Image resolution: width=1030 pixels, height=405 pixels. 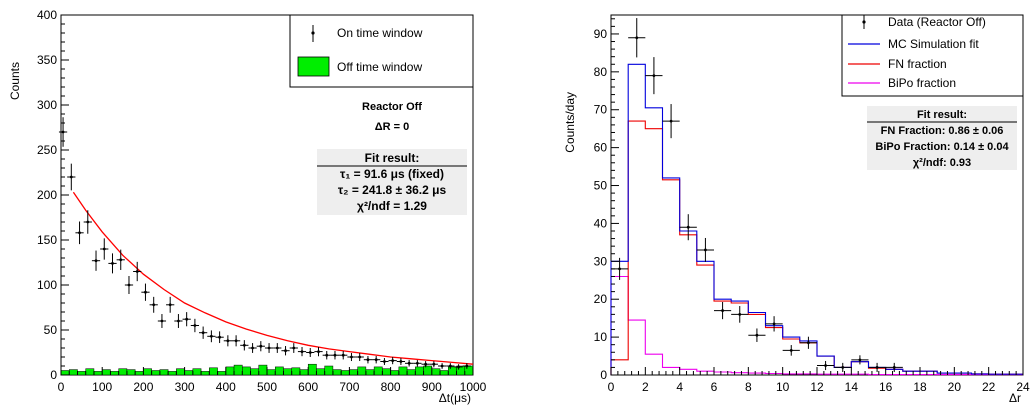 What do you see at coordinates (473, 387) in the screenshot?
I see `left-x-tick-label: 1000` at bounding box center [473, 387].